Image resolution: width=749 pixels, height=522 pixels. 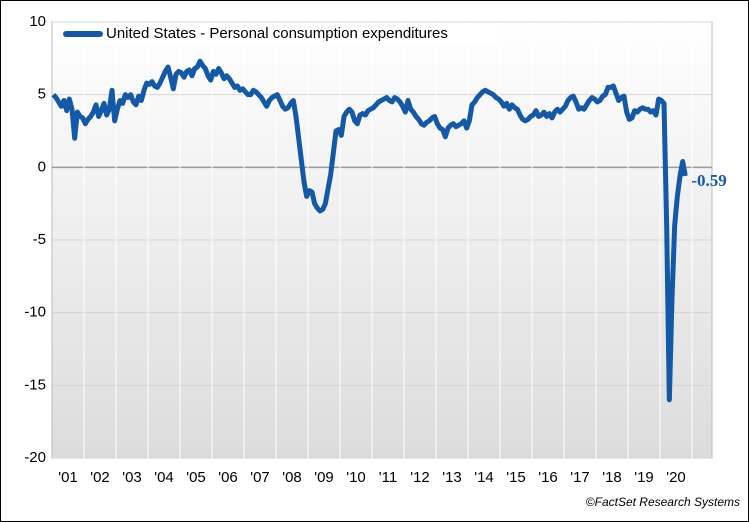 I want to click on x-tick-label: '19, so click(x=644, y=477).